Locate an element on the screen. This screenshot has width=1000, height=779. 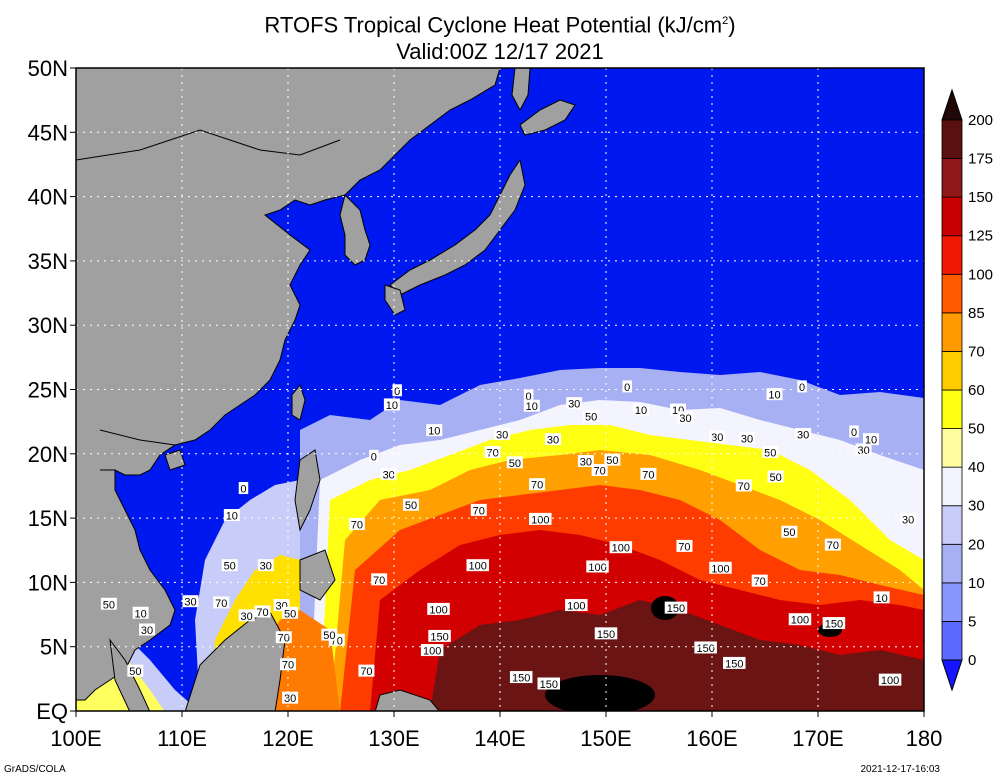
luzon is located at coordinates (307, 490).